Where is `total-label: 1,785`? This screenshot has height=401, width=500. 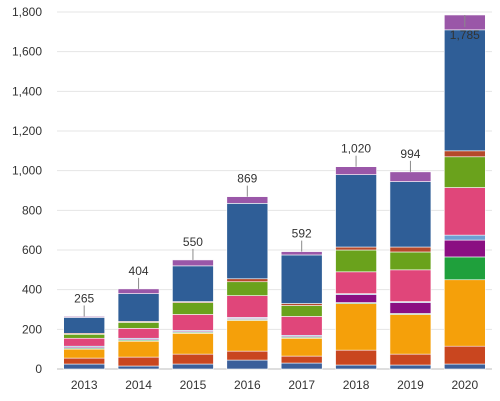
total-label: 1,785 is located at coordinates (465, 35).